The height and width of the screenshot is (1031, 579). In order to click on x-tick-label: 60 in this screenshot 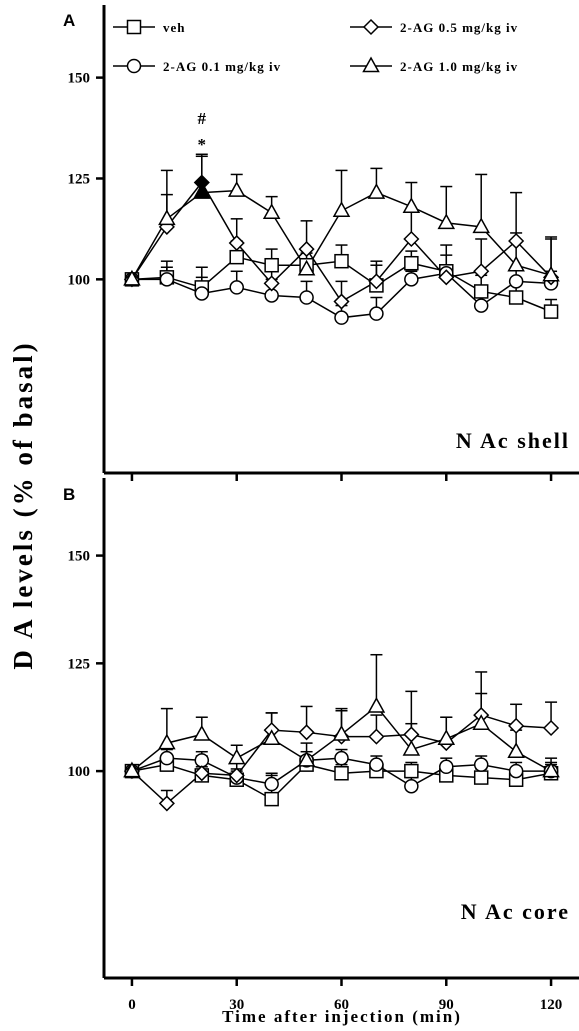, I will do `click(341, 1005)`.